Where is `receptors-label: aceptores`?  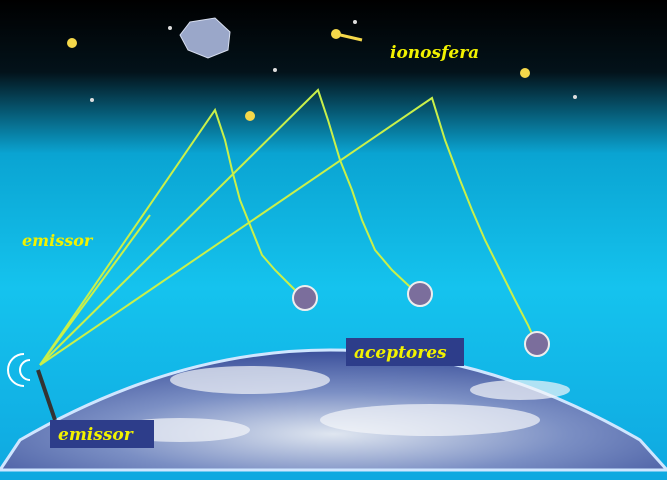 receptors-label: aceptores is located at coordinates (400, 353).